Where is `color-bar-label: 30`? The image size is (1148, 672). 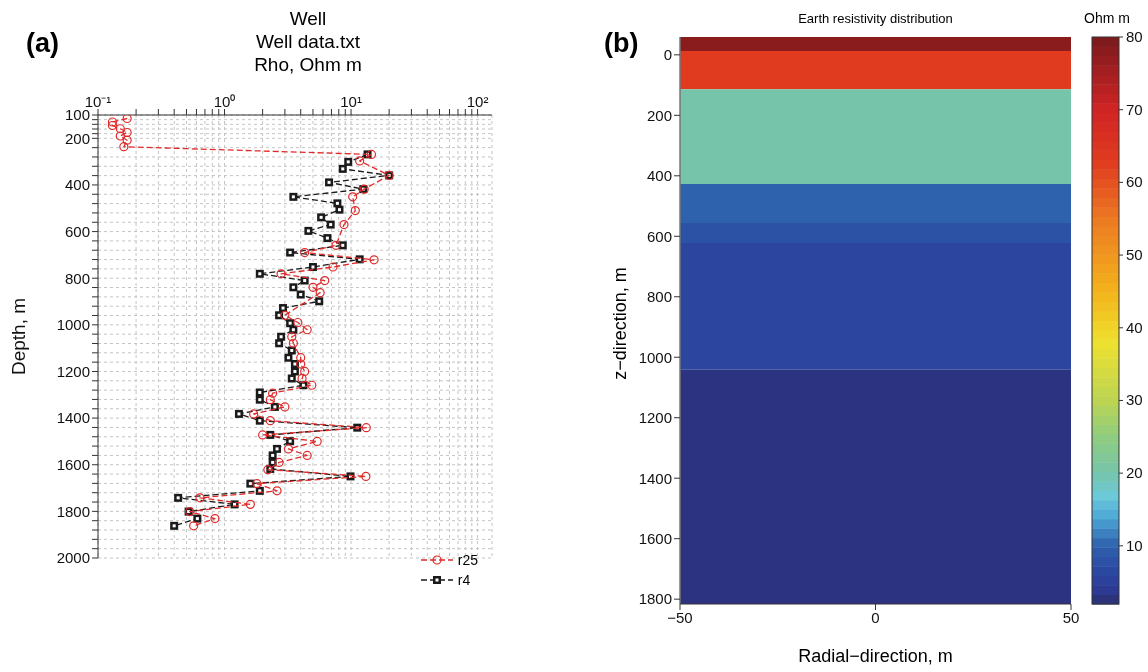
color-bar-label: 30 is located at coordinates (1134, 400).